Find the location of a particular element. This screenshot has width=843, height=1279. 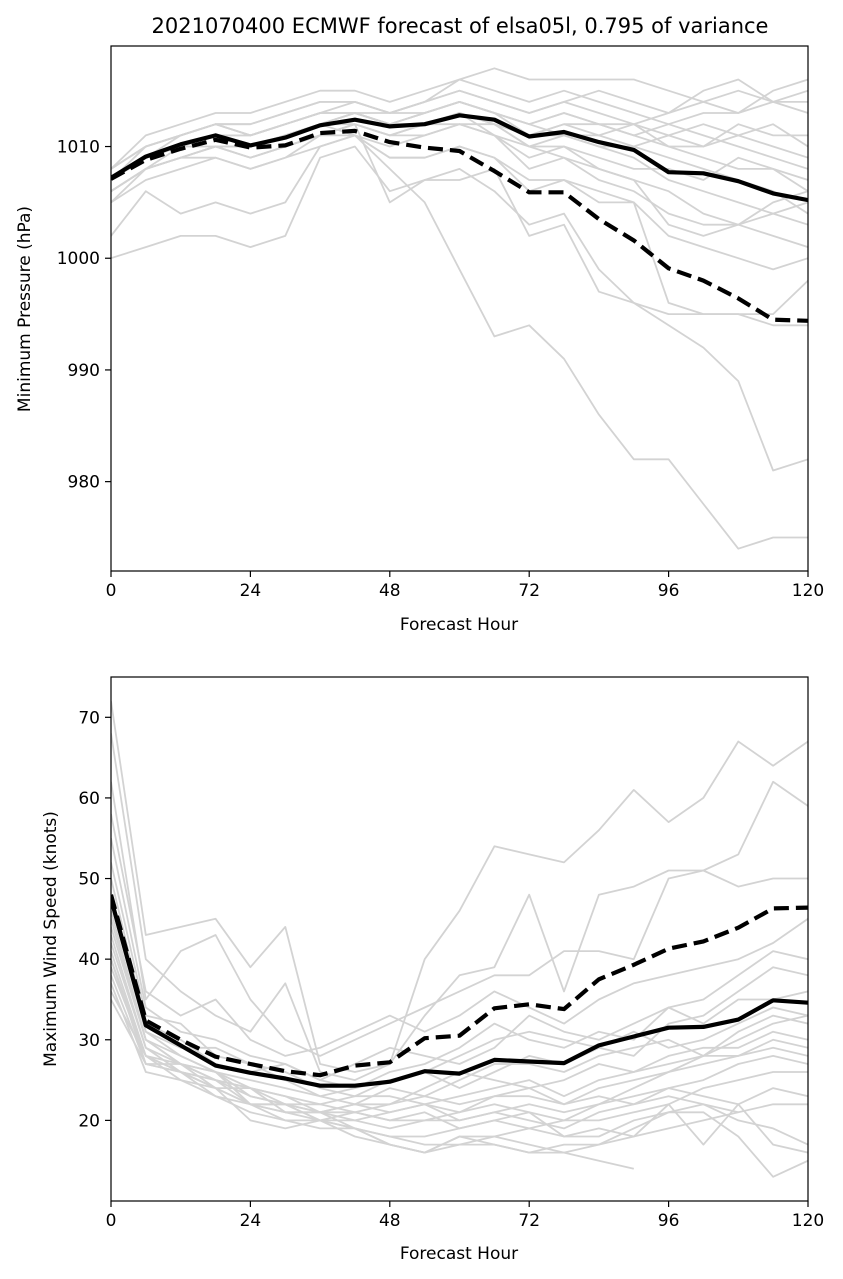

y-axis-label: Minimum Pressure (hPa) is located at coordinates (25, 309).